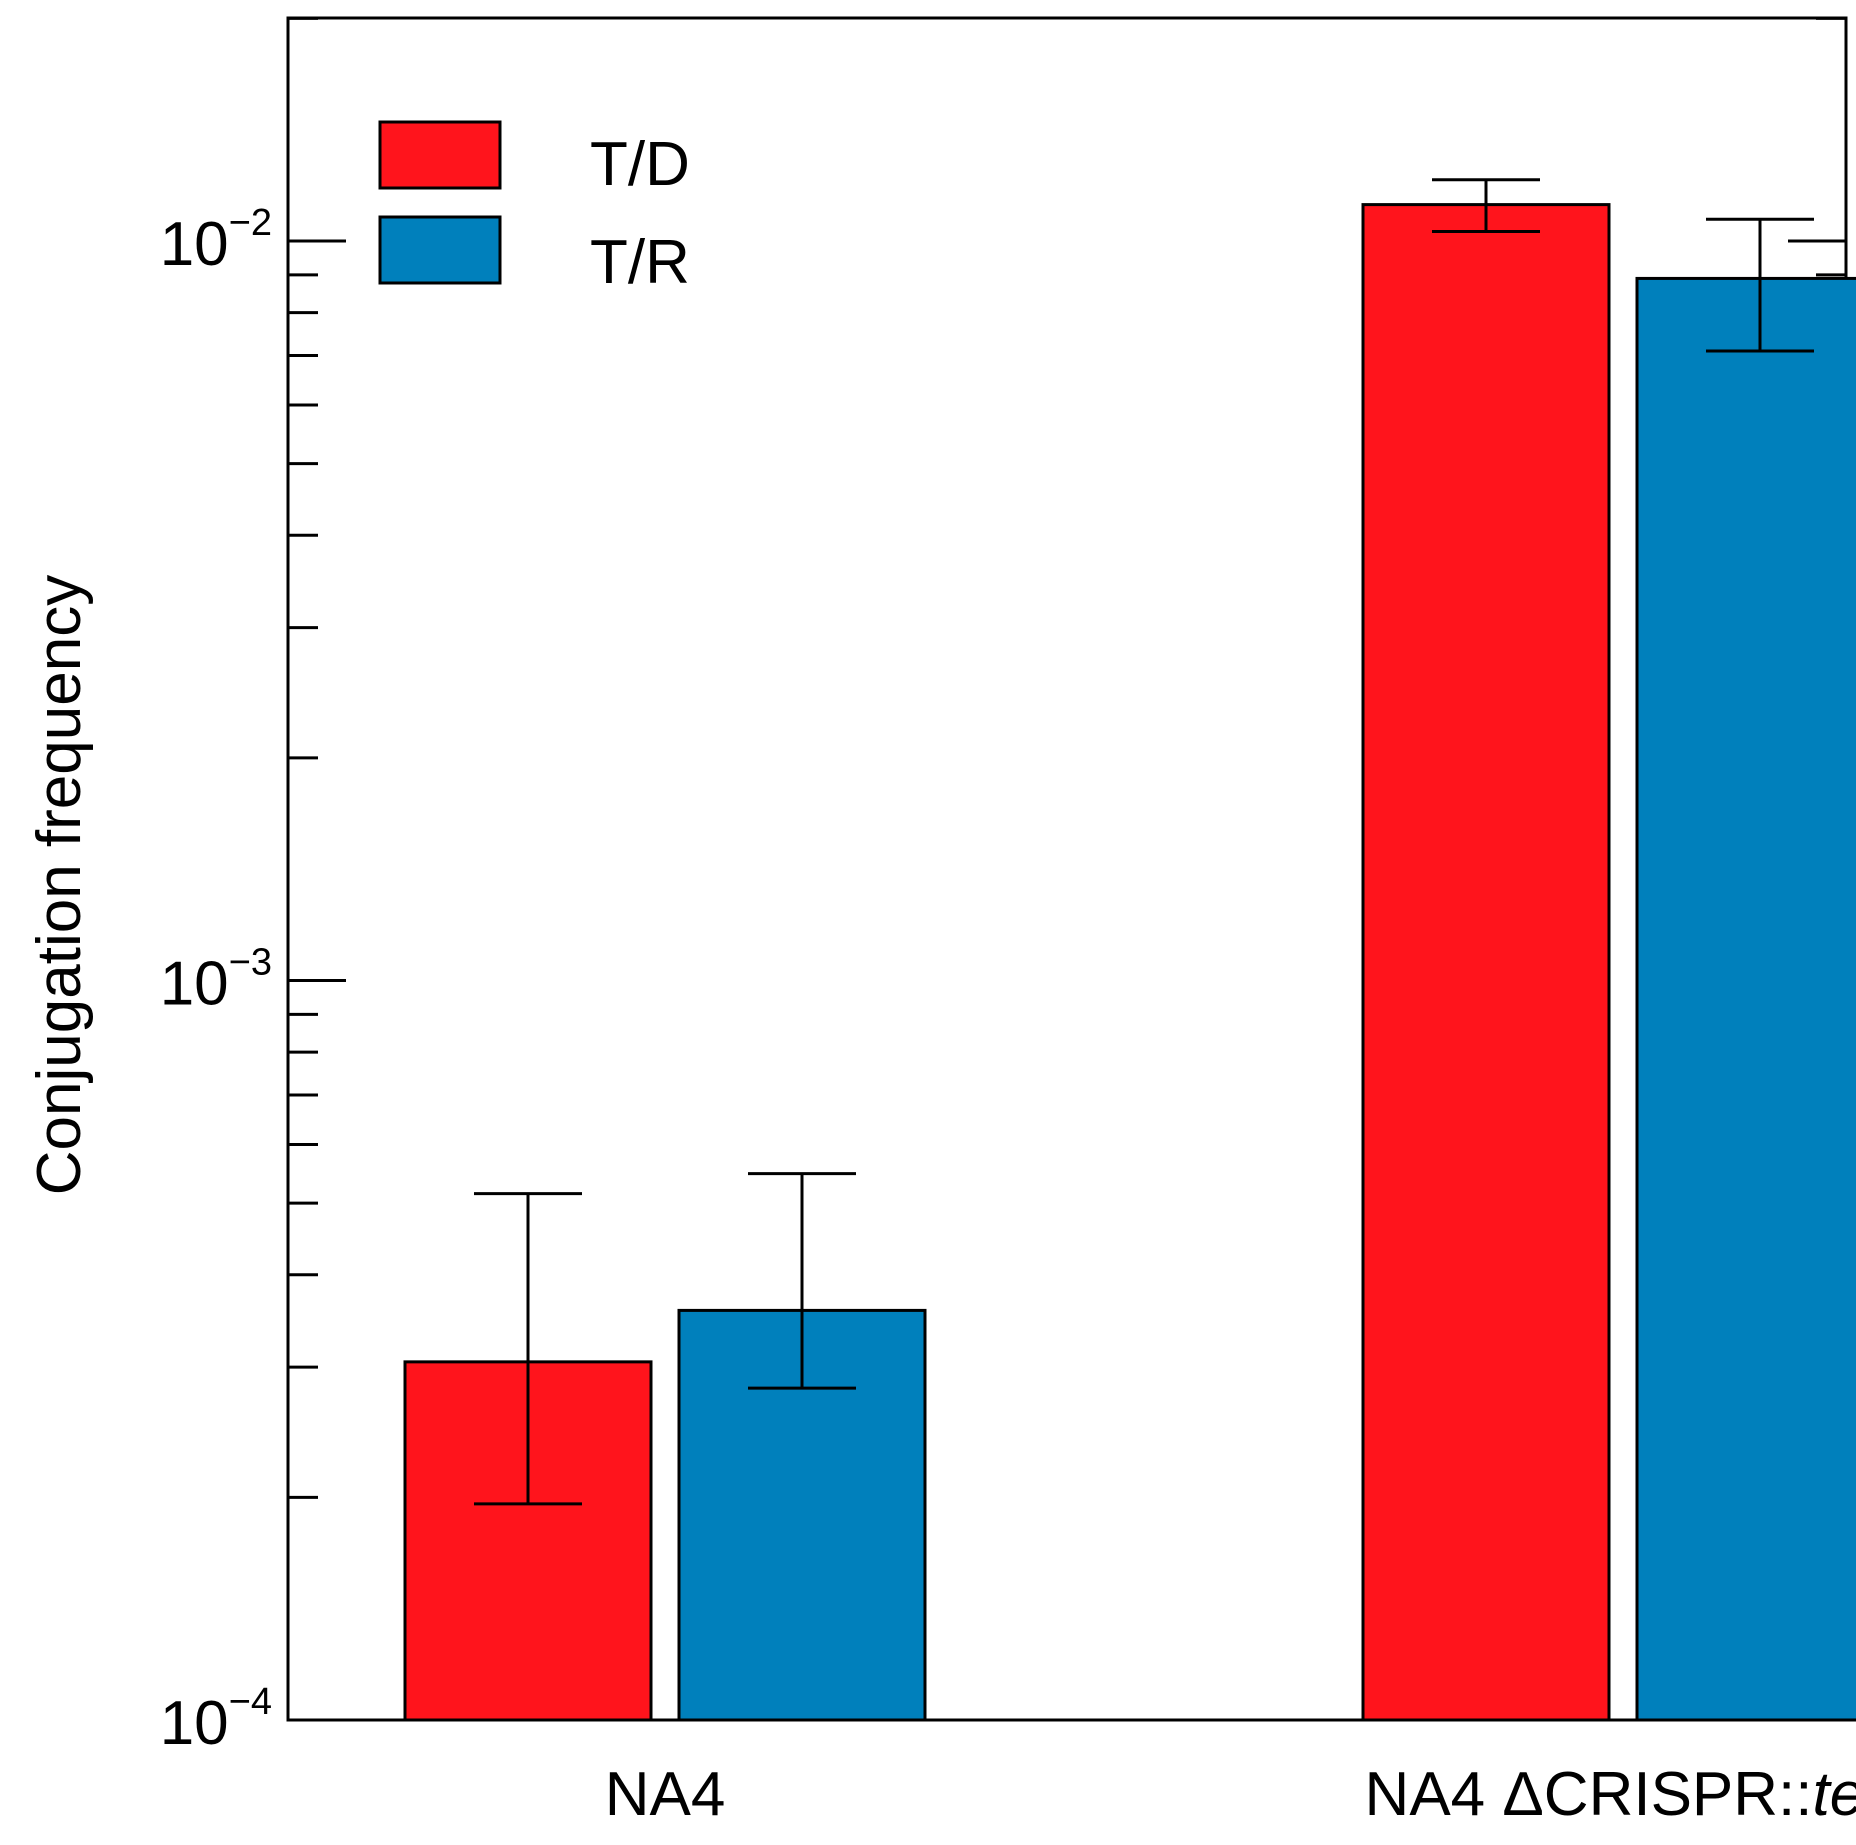 The image size is (1856, 1845). I want to click on y-tick-label: 10⁻³, so click(216, 980).